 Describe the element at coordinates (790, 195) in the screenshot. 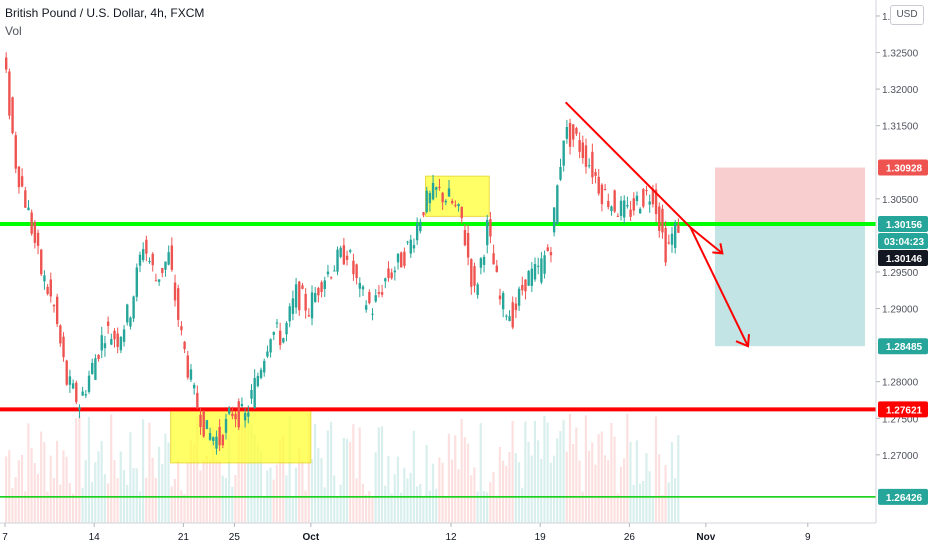

I see `stop-loss-zone` at that location.